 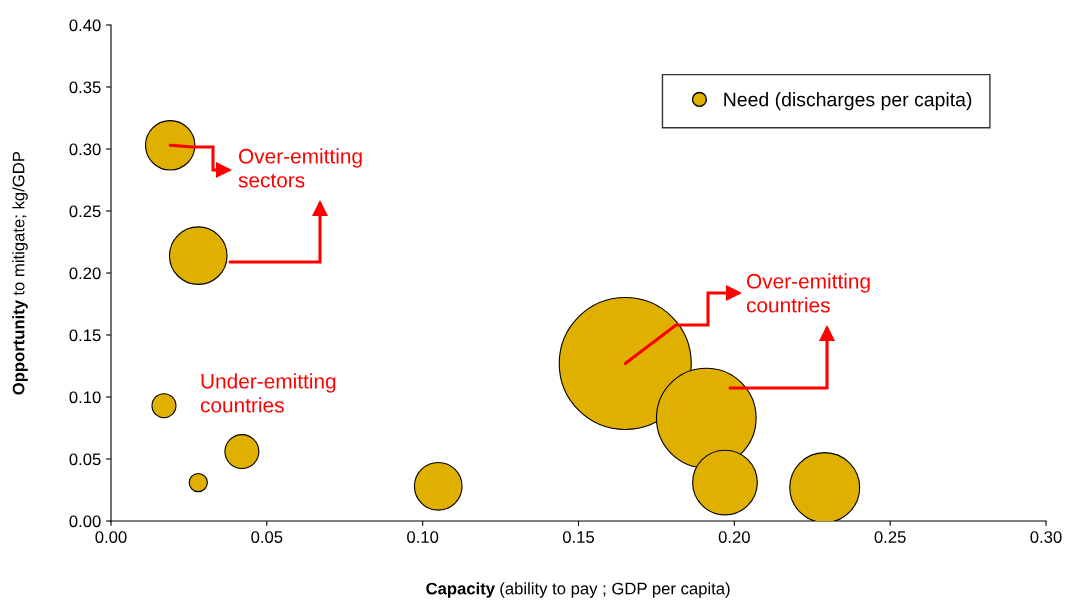 What do you see at coordinates (578, 537) in the screenshot?
I see `x-tick-label: 0.15` at bounding box center [578, 537].